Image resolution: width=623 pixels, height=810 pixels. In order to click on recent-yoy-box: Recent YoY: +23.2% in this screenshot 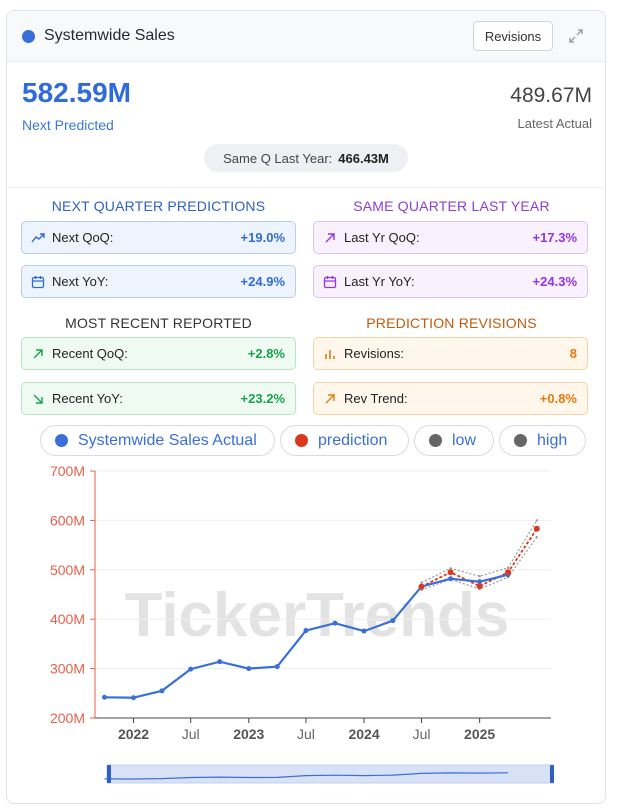, I will do `click(158, 398)`.